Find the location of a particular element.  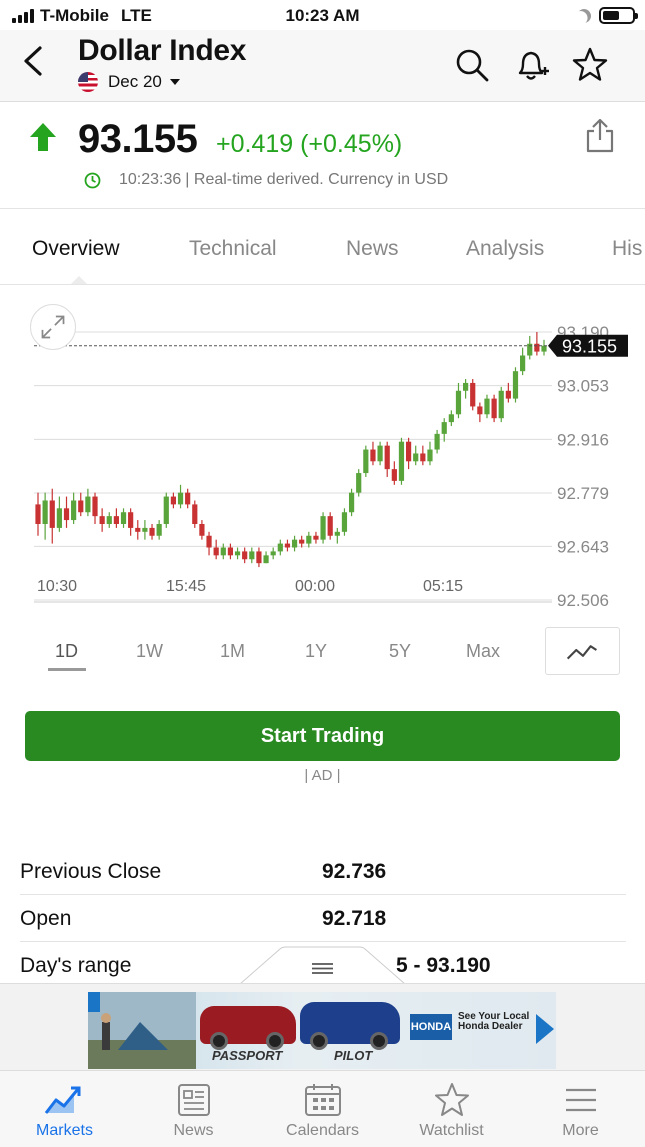

calendar-icon is located at coordinates (323, 1100).